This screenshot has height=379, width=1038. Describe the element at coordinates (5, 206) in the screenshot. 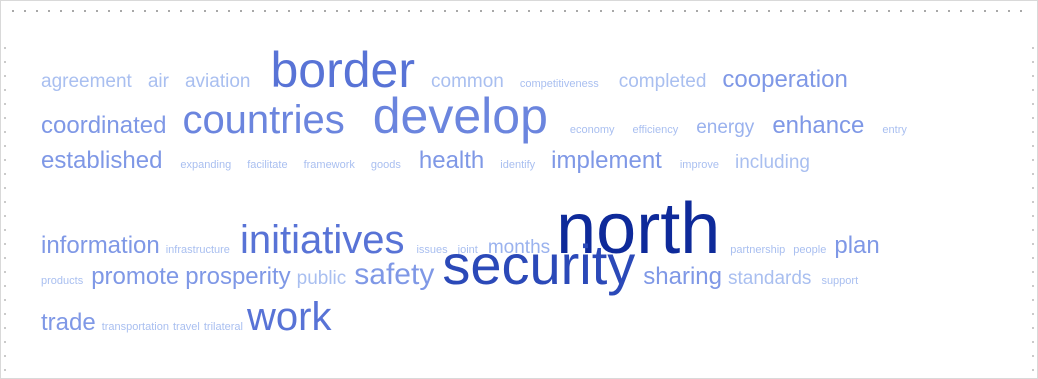

I see `dotted-left-border` at that location.